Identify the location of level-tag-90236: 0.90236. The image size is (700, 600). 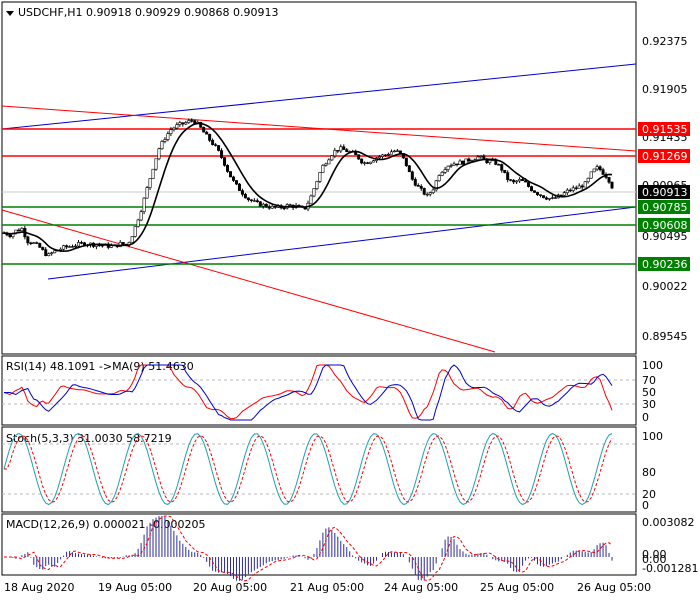
(664, 264).